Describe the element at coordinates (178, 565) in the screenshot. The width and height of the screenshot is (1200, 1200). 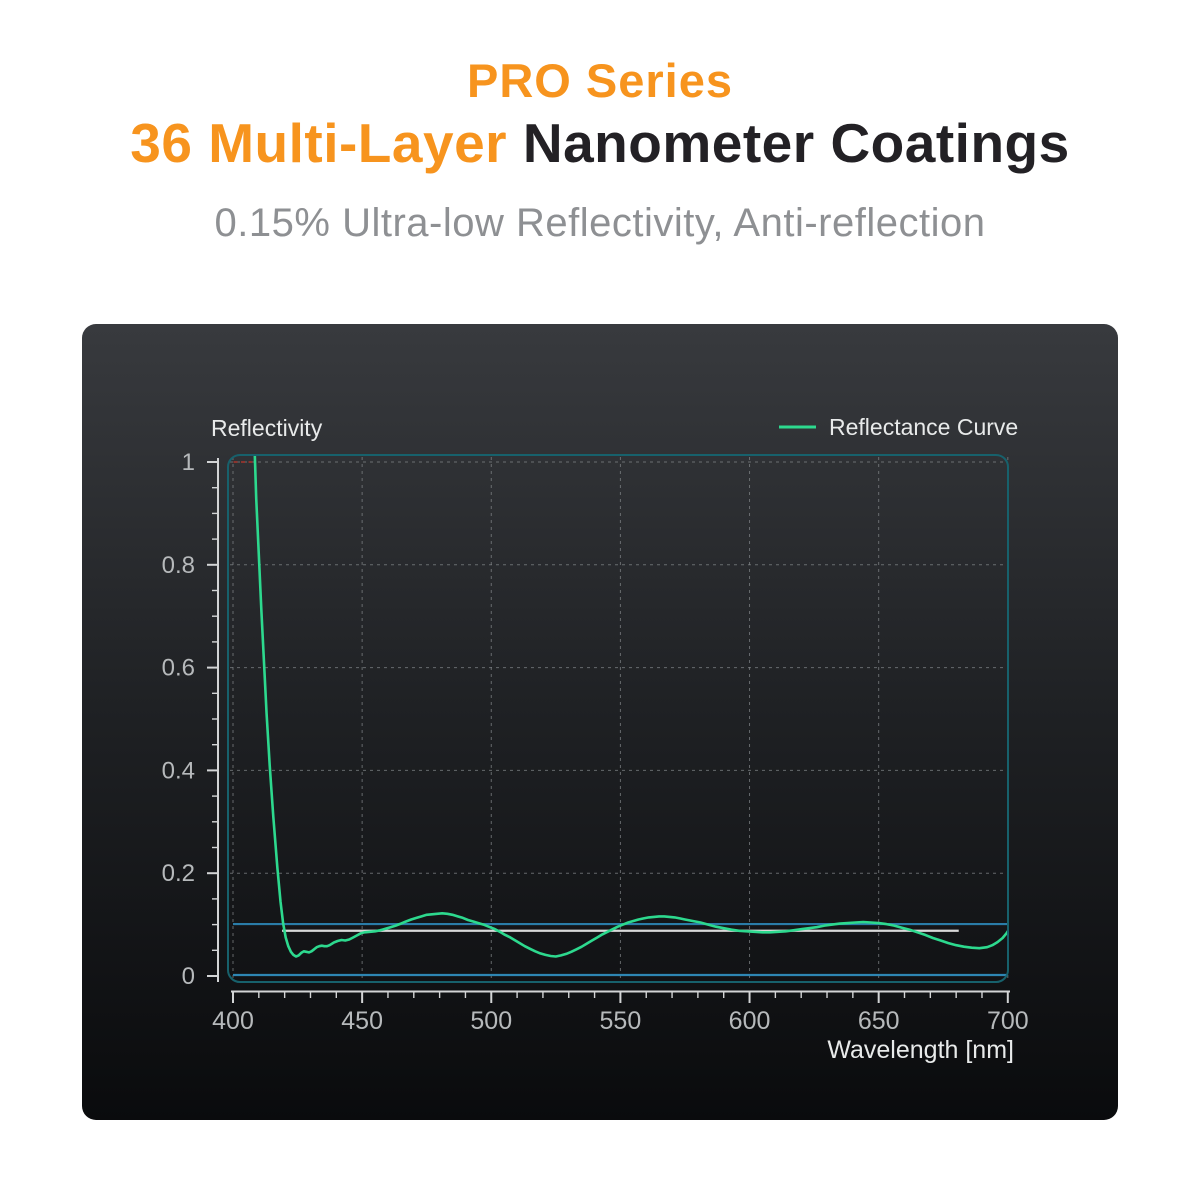
I see `y-tick-label: 0.8` at that location.